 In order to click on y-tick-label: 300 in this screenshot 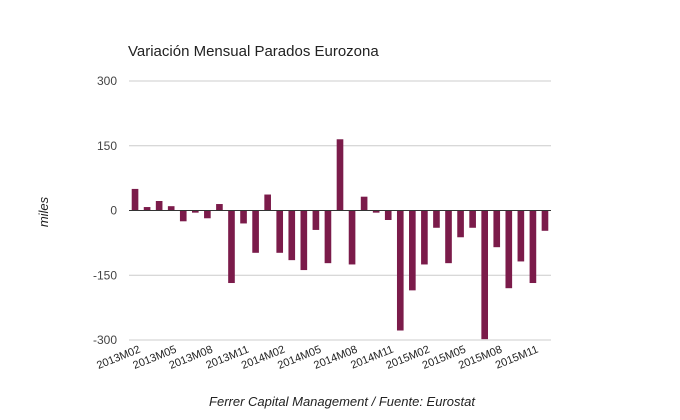, I will do `click(107, 81)`.